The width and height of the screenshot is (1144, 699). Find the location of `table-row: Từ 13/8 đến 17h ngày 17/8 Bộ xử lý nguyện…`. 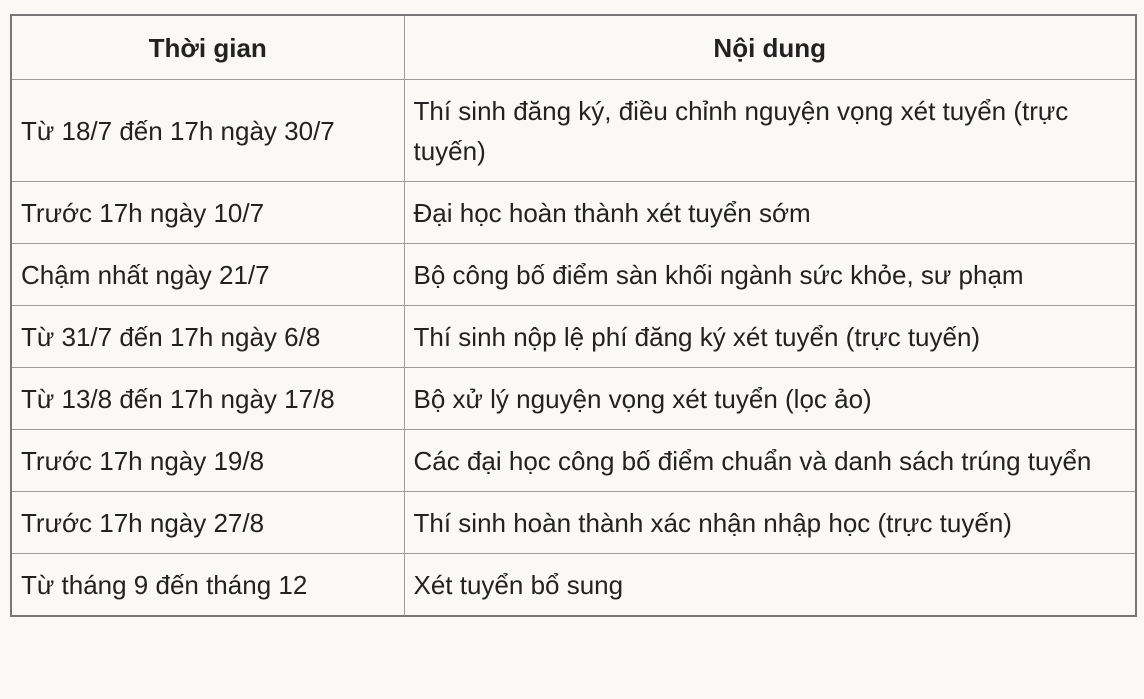

table-row: Từ 13/8 đến 17h ngày 17/8 Bộ xử lý nguyện… is located at coordinates (573, 398).